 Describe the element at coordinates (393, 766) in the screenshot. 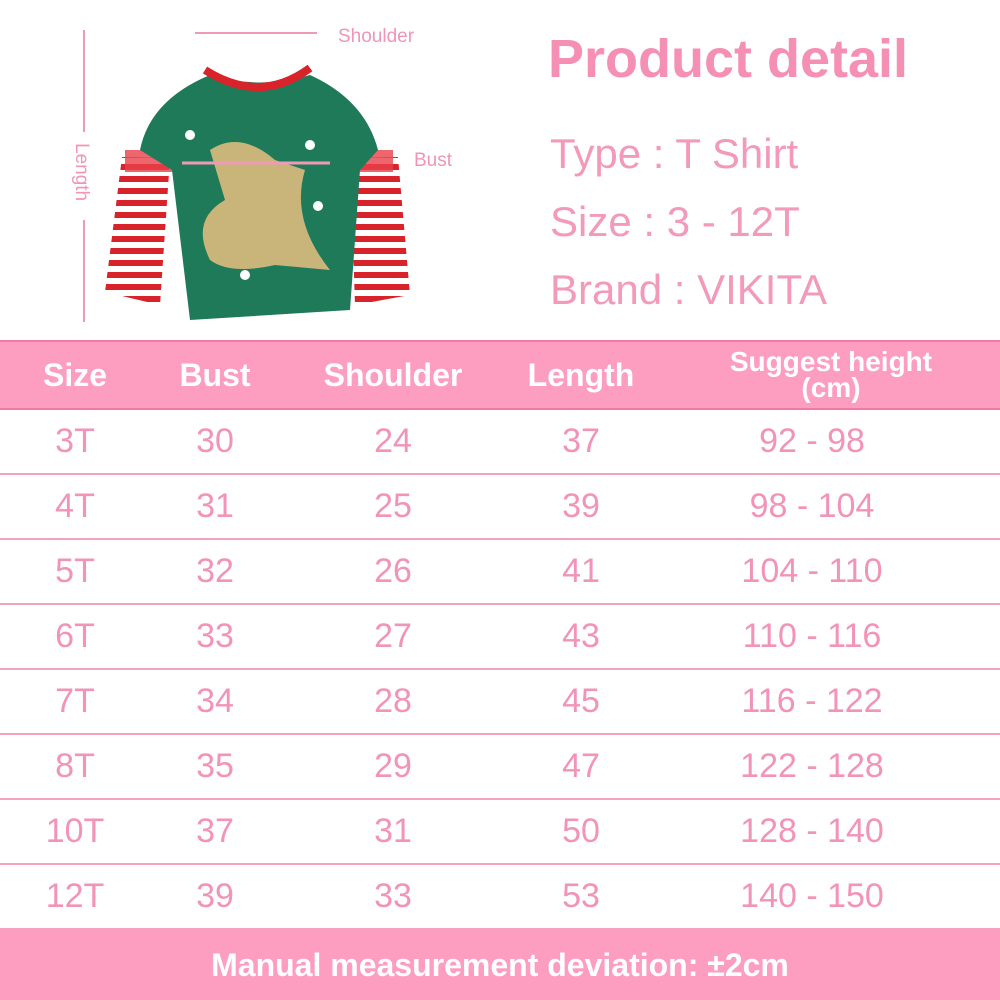

I see `cell-shoulder: 29` at that location.